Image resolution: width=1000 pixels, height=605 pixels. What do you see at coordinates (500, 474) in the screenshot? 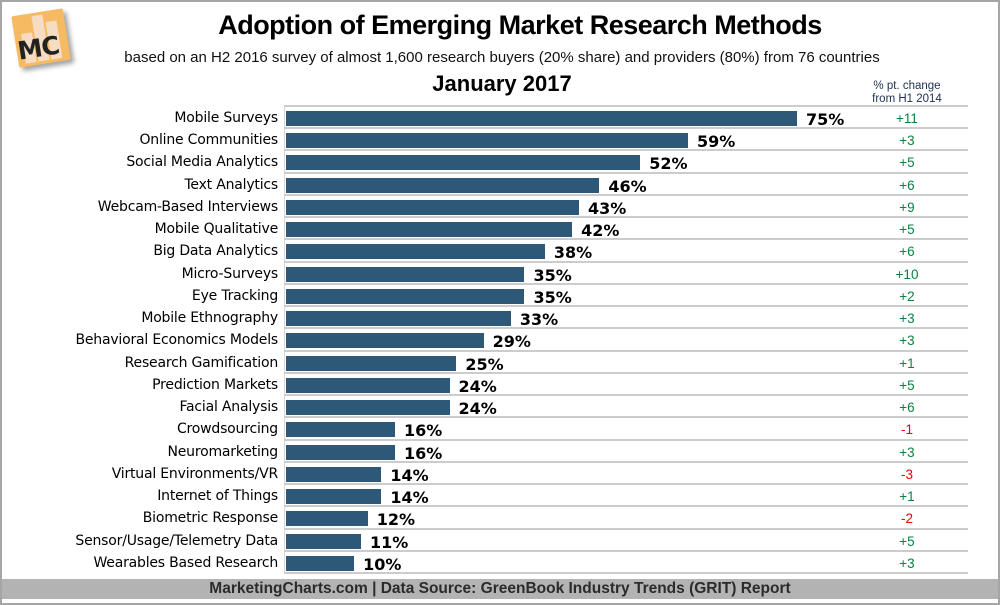
I see `chart-row: Virtual Environments/VR 14% -3` at bounding box center [500, 474].